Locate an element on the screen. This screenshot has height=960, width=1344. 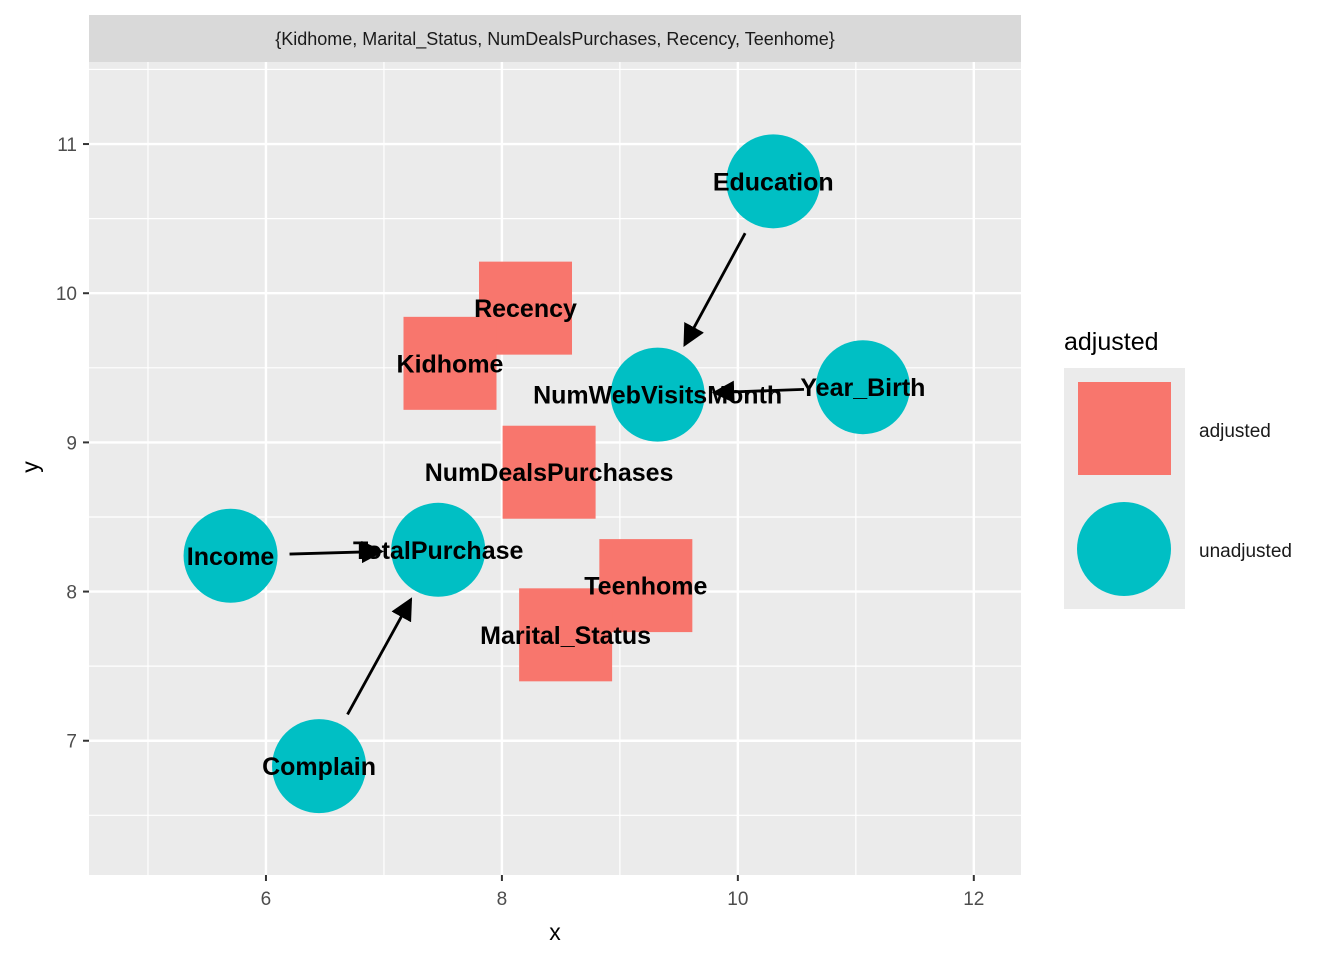
node-circle-year-birth is located at coordinates (862, 387).